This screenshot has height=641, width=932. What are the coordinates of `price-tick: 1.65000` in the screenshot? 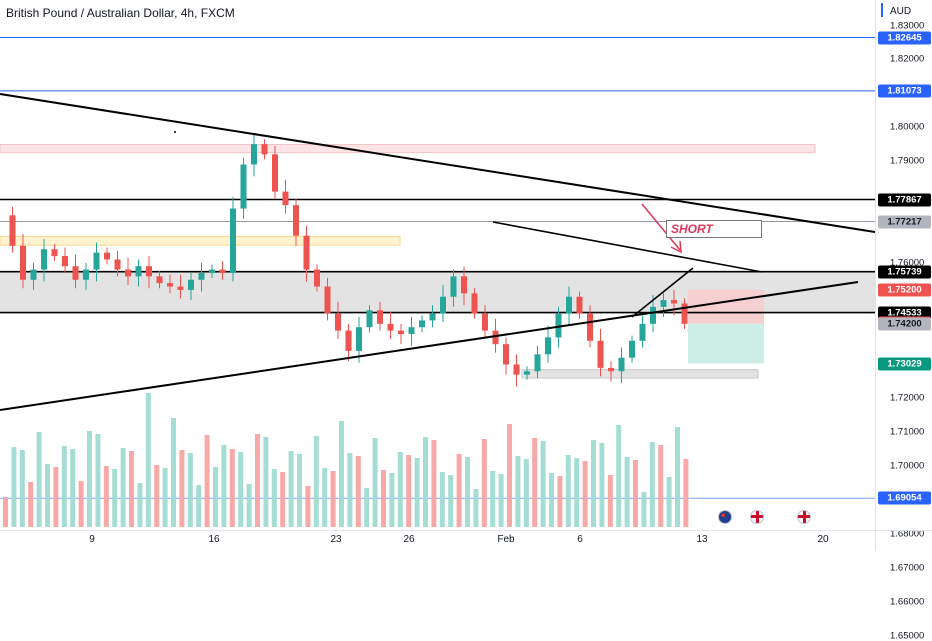 It's located at (907, 635).